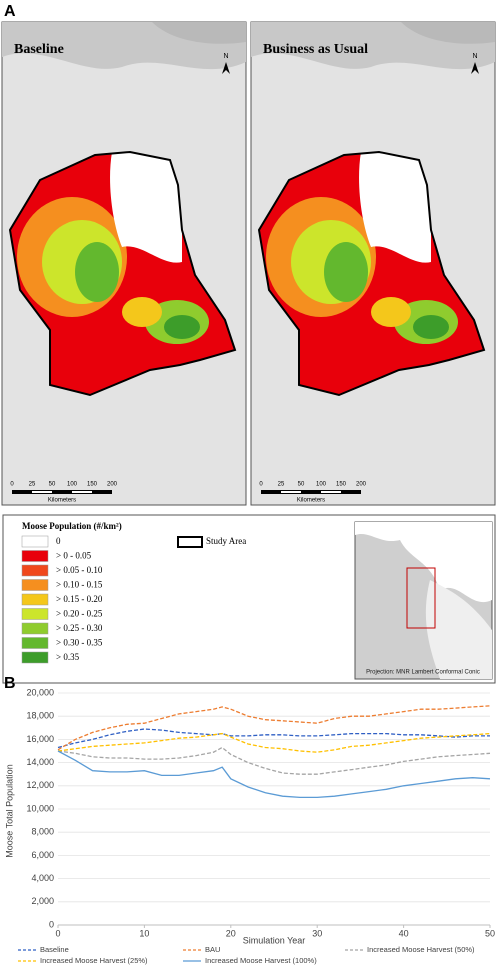 The width and height of the screenshot is (498, 966). I want to click on y-tick-label: 8,000, so click(42, 832).